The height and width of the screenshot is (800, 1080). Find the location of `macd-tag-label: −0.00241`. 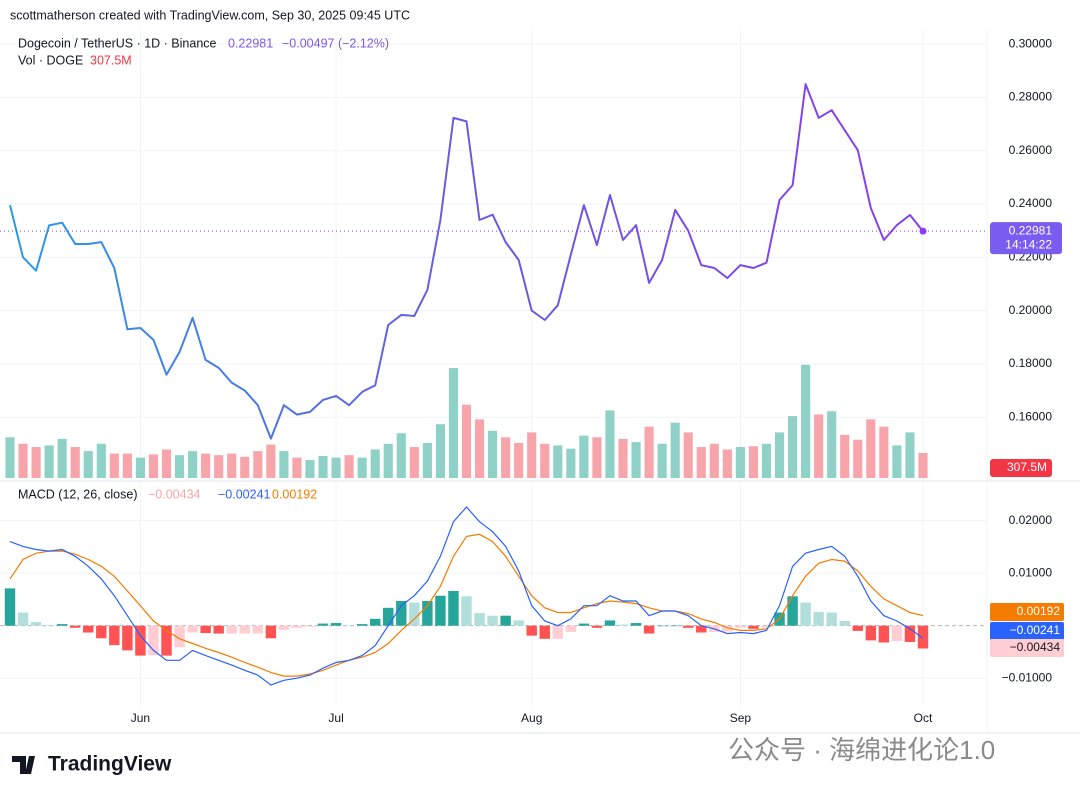

macd-tag-label: −0.00241 is located at coordinates (1035, 630).